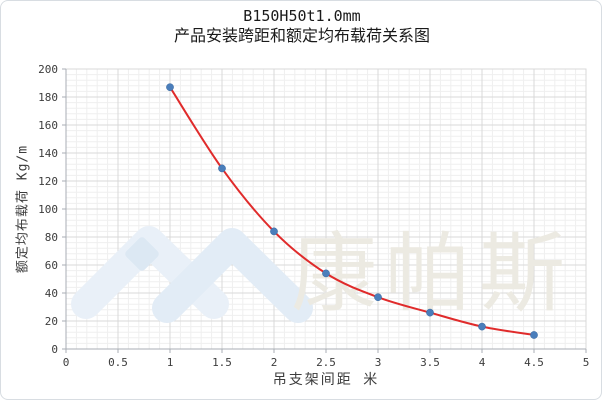  I want to click on x-tick-label: 4.5, so click(534, 362).